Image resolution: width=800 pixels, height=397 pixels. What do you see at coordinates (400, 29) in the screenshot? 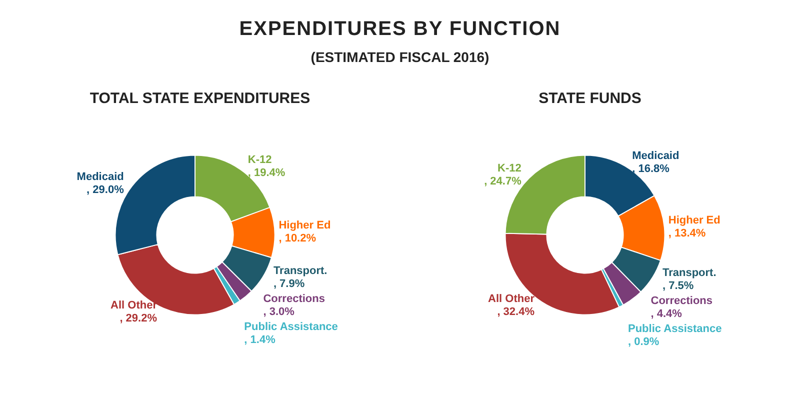
I see `text: EXPENDITURES BY FUNCTION` at bounding box center [400, 29].